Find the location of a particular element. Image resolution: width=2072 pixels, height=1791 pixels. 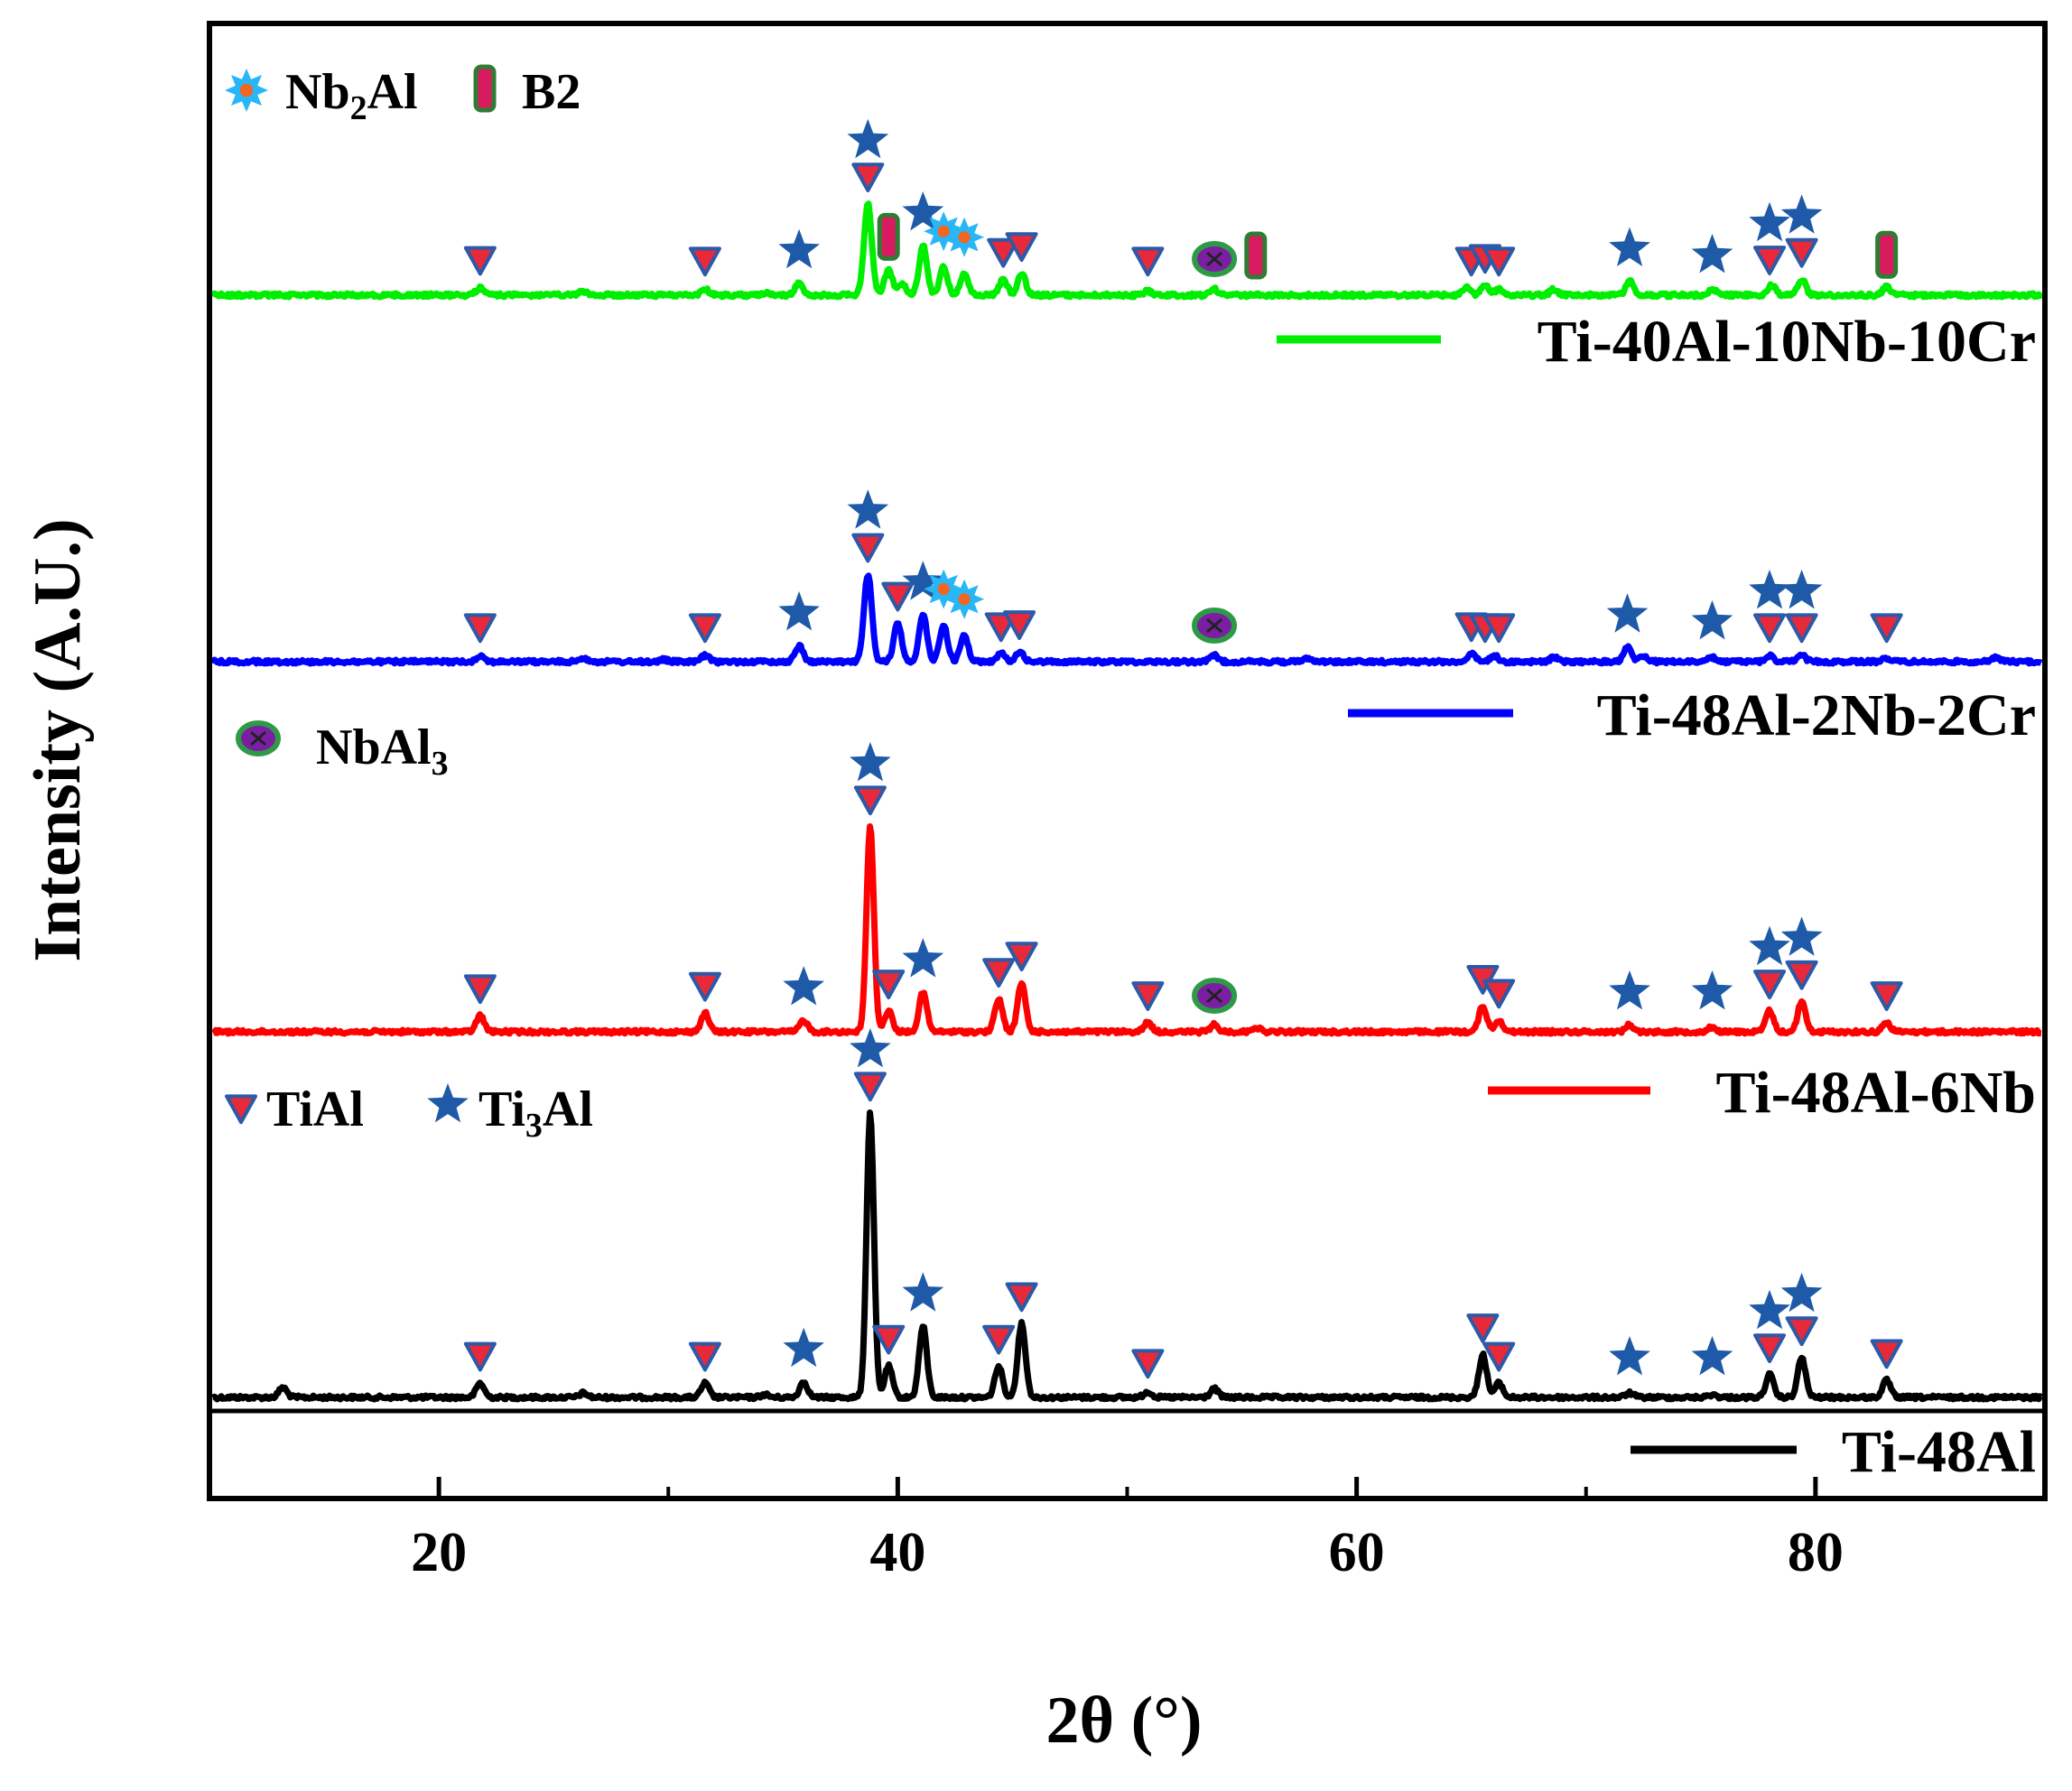

legend-tial-label: TiAl is located at coordinates (315, 1109).